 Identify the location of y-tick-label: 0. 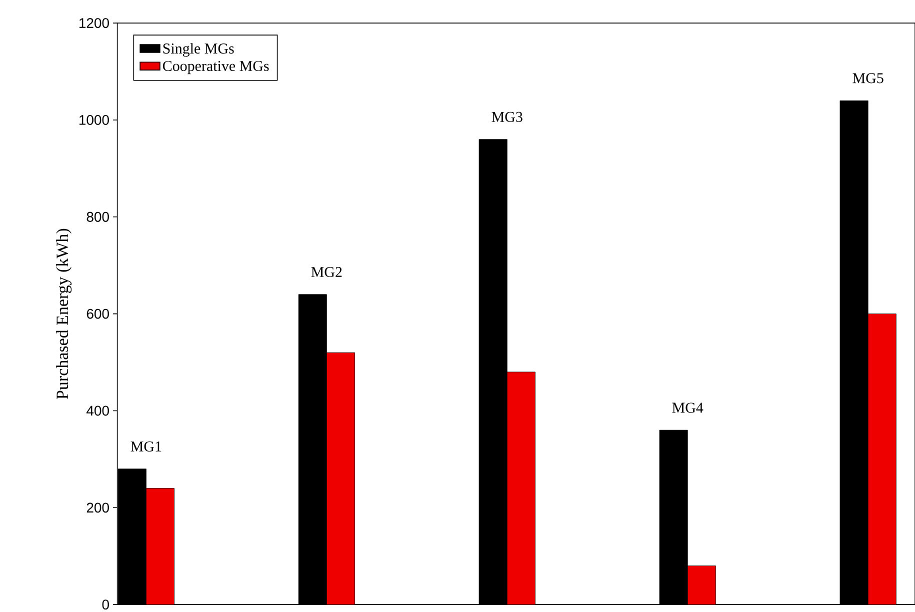
(105, 605).